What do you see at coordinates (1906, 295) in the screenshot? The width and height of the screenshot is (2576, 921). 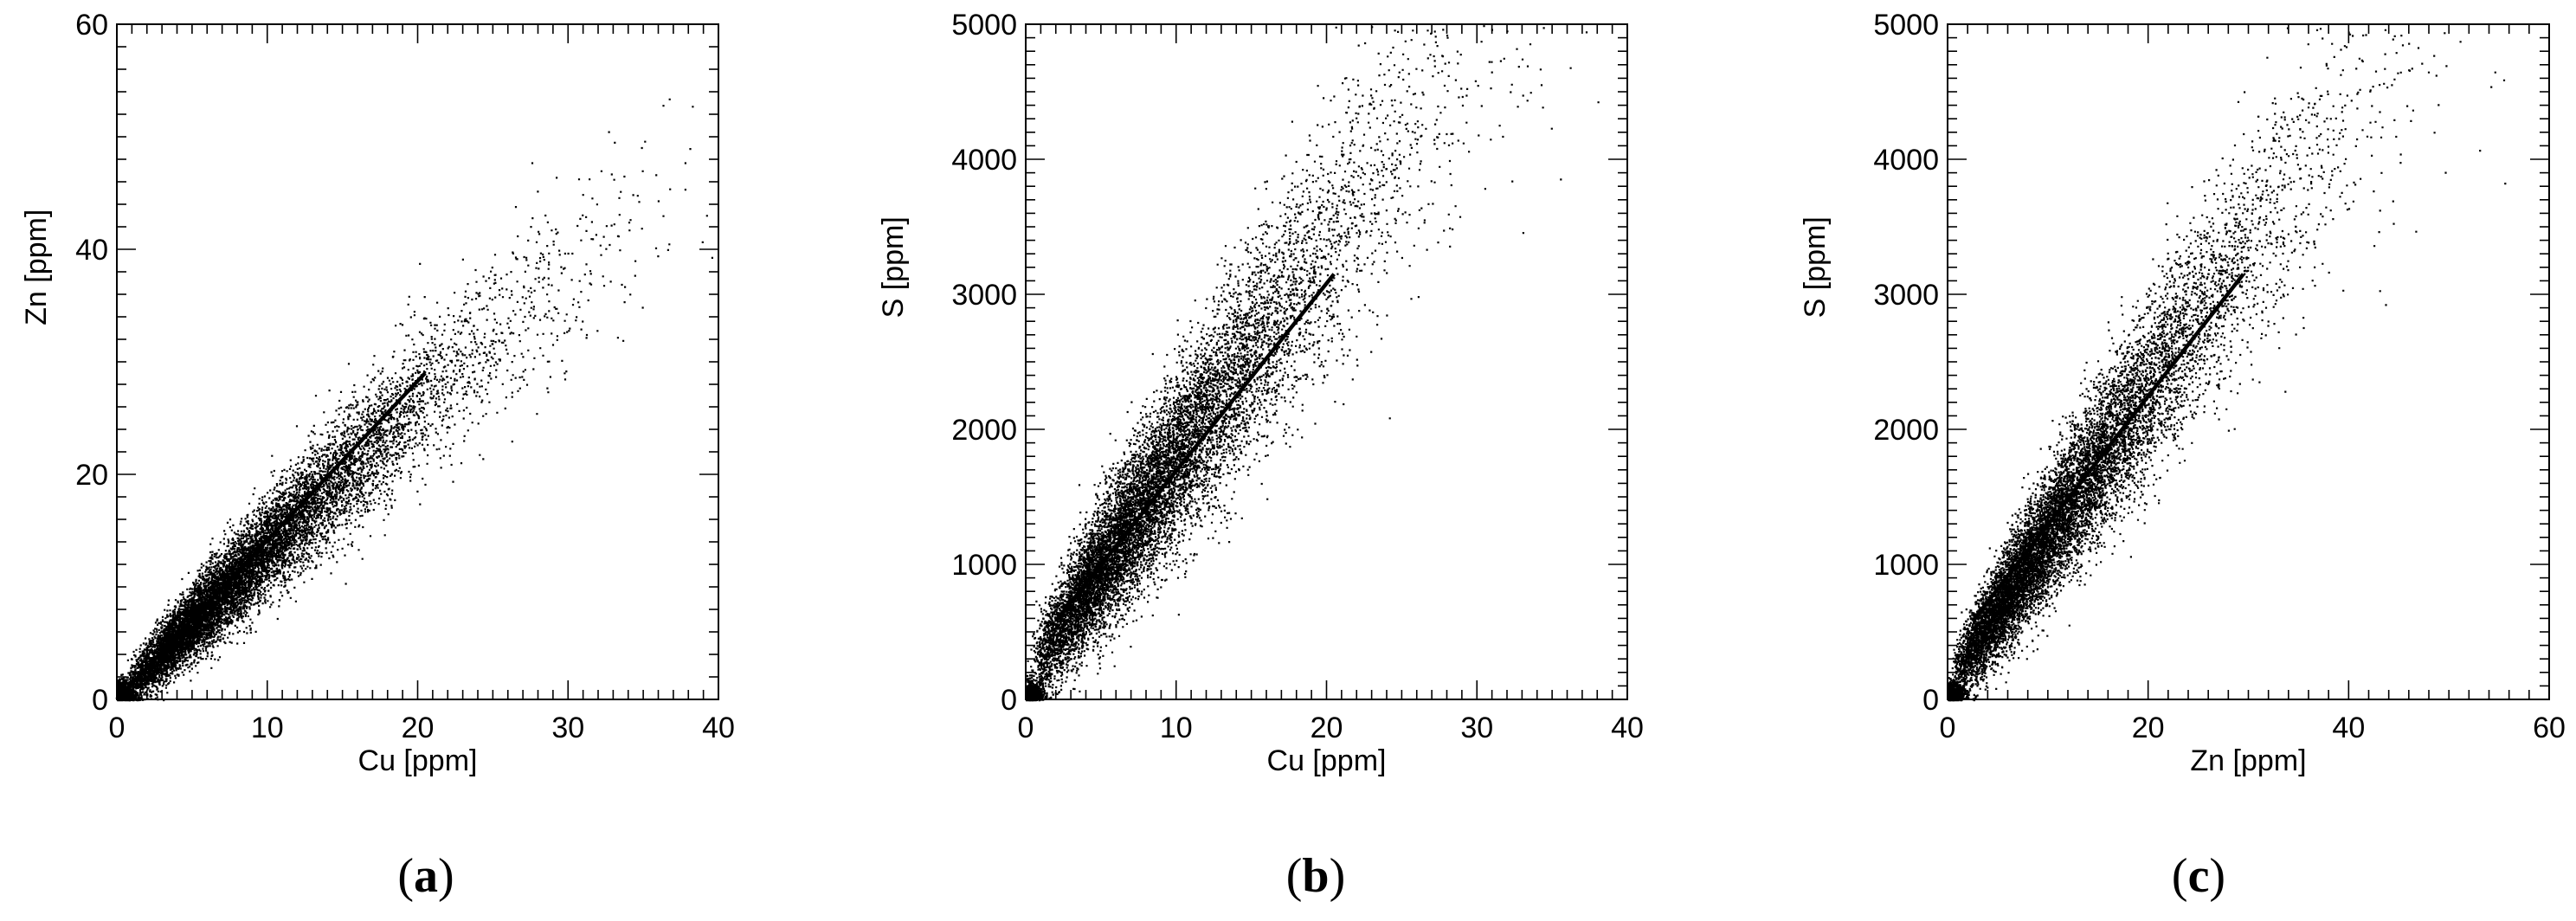 I see `panel-c-y-tick-label: 3000` at bounding box center [1906, 295].